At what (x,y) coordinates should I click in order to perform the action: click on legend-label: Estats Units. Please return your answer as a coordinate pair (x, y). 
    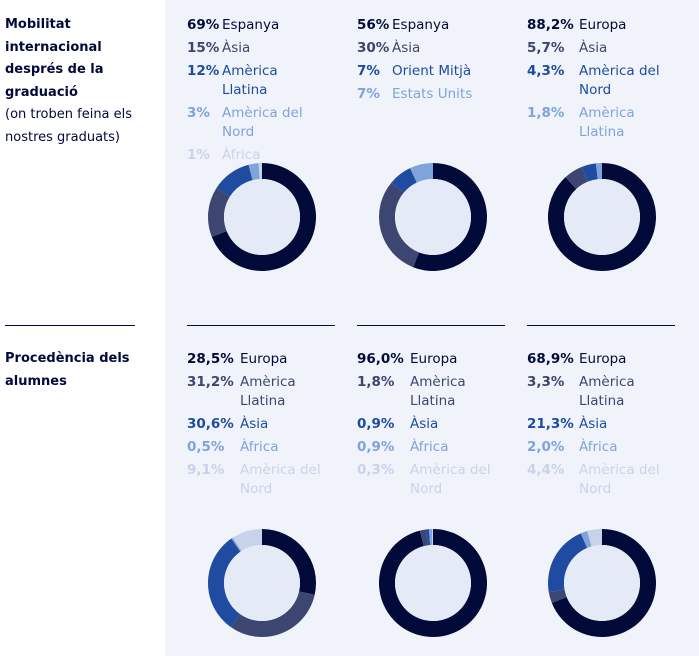
    Looking at the image, I should click on (432, 94).